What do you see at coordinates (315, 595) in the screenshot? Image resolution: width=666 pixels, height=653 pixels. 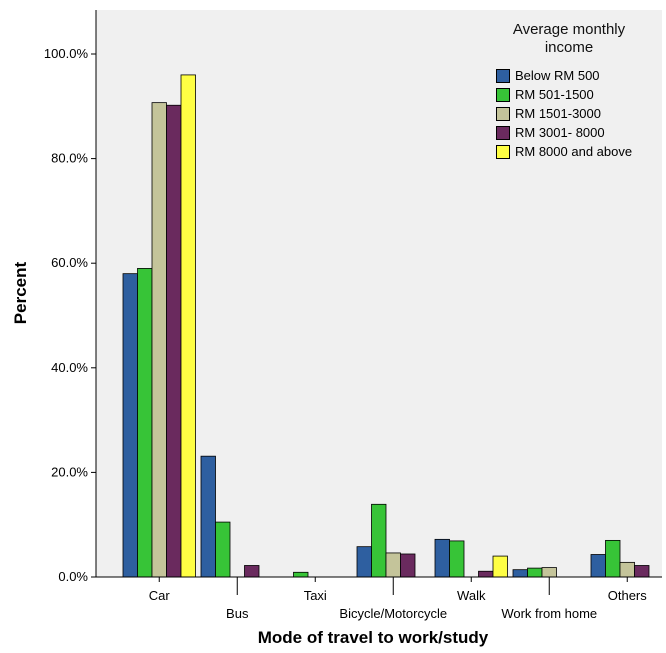 I see `x-tick-label: Taxi` at bounding box center [315, 595].